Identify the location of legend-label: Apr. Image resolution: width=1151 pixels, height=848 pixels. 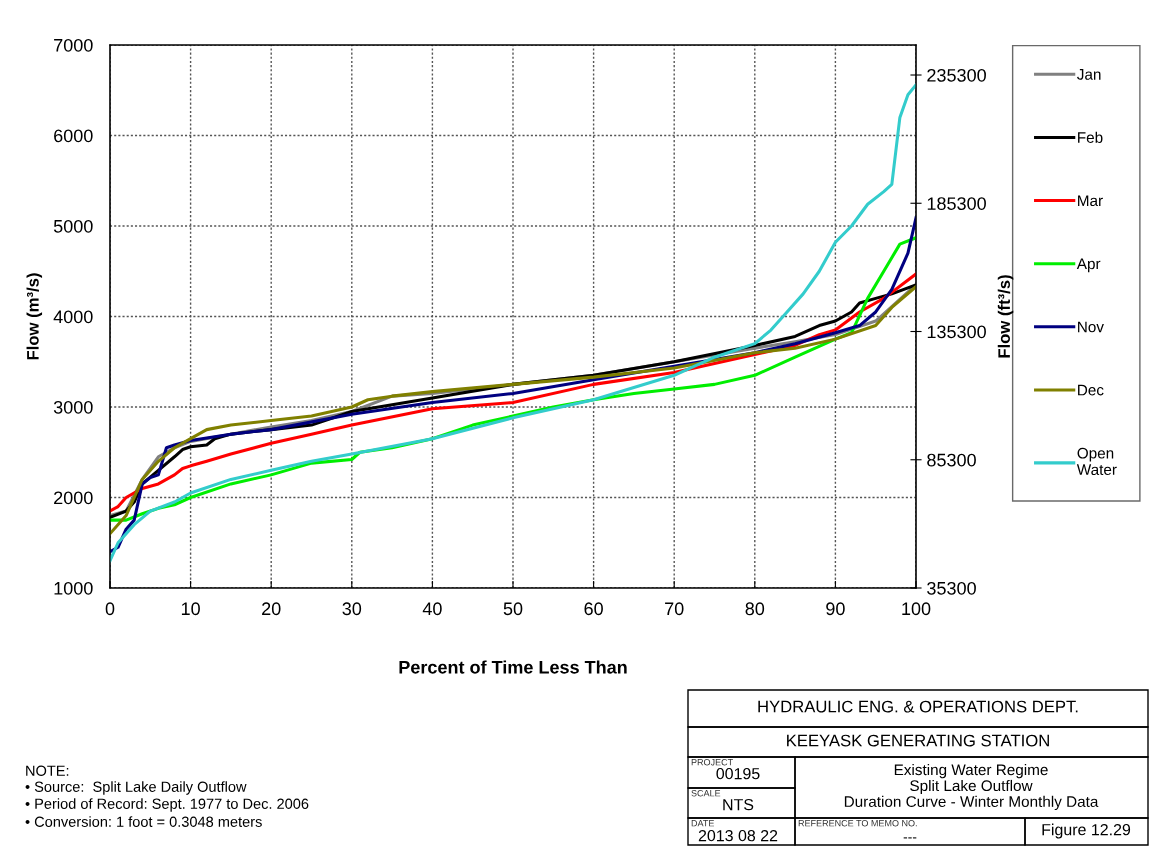
(1088, 265).